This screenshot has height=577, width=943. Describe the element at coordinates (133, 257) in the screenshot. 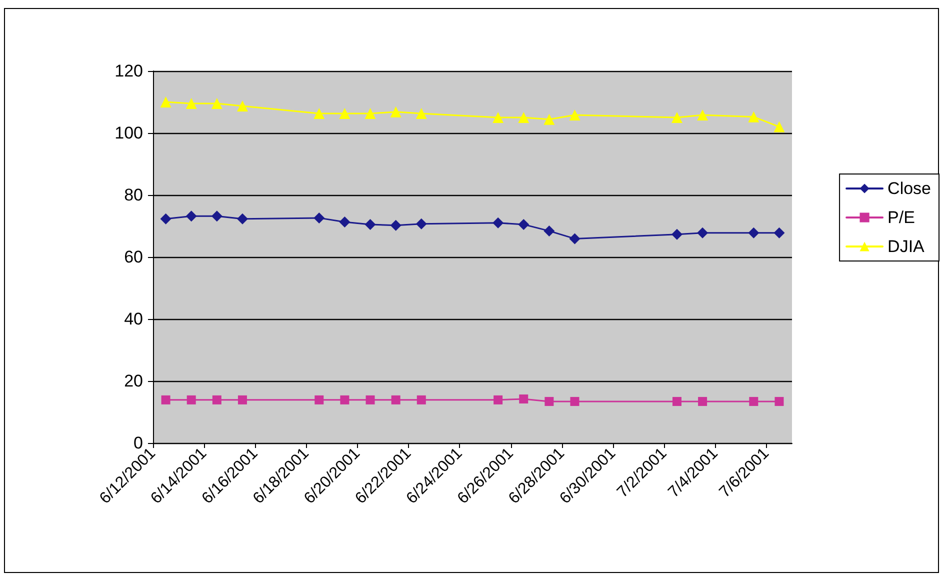

I see `y-tick-label: 60` at that location.